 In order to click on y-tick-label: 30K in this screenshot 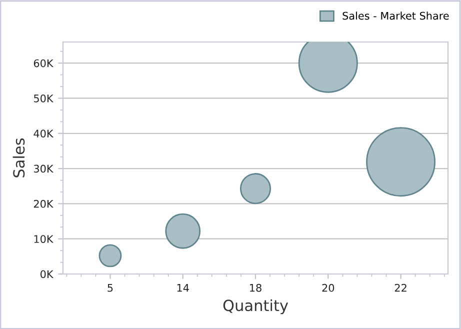, I will do `click(44, 168)`.